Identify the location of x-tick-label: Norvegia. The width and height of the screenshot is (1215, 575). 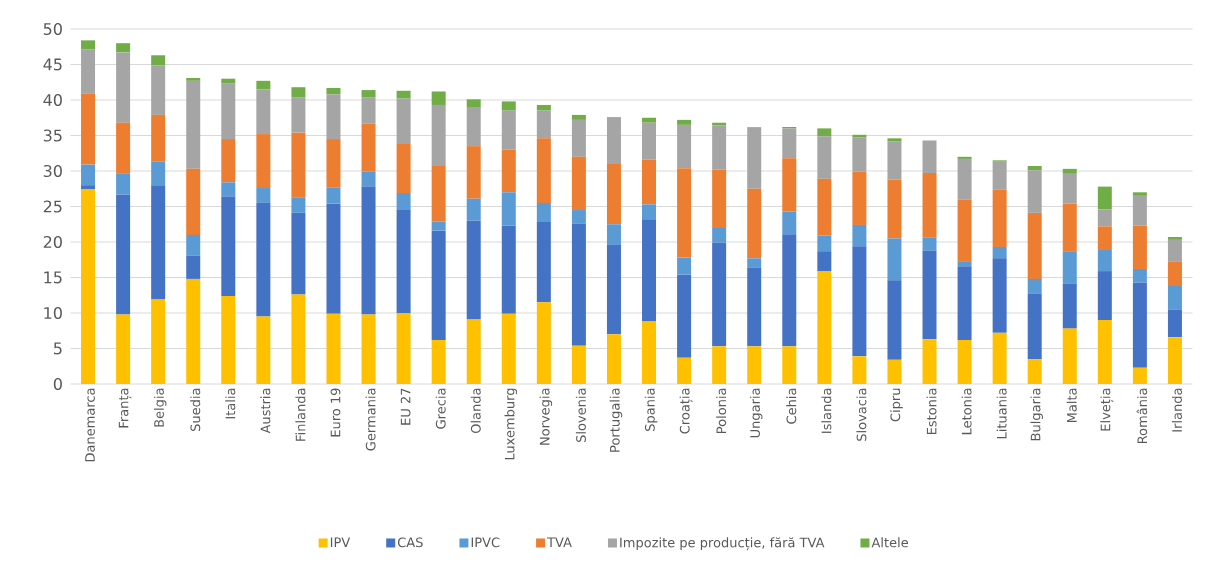
(546, 416).